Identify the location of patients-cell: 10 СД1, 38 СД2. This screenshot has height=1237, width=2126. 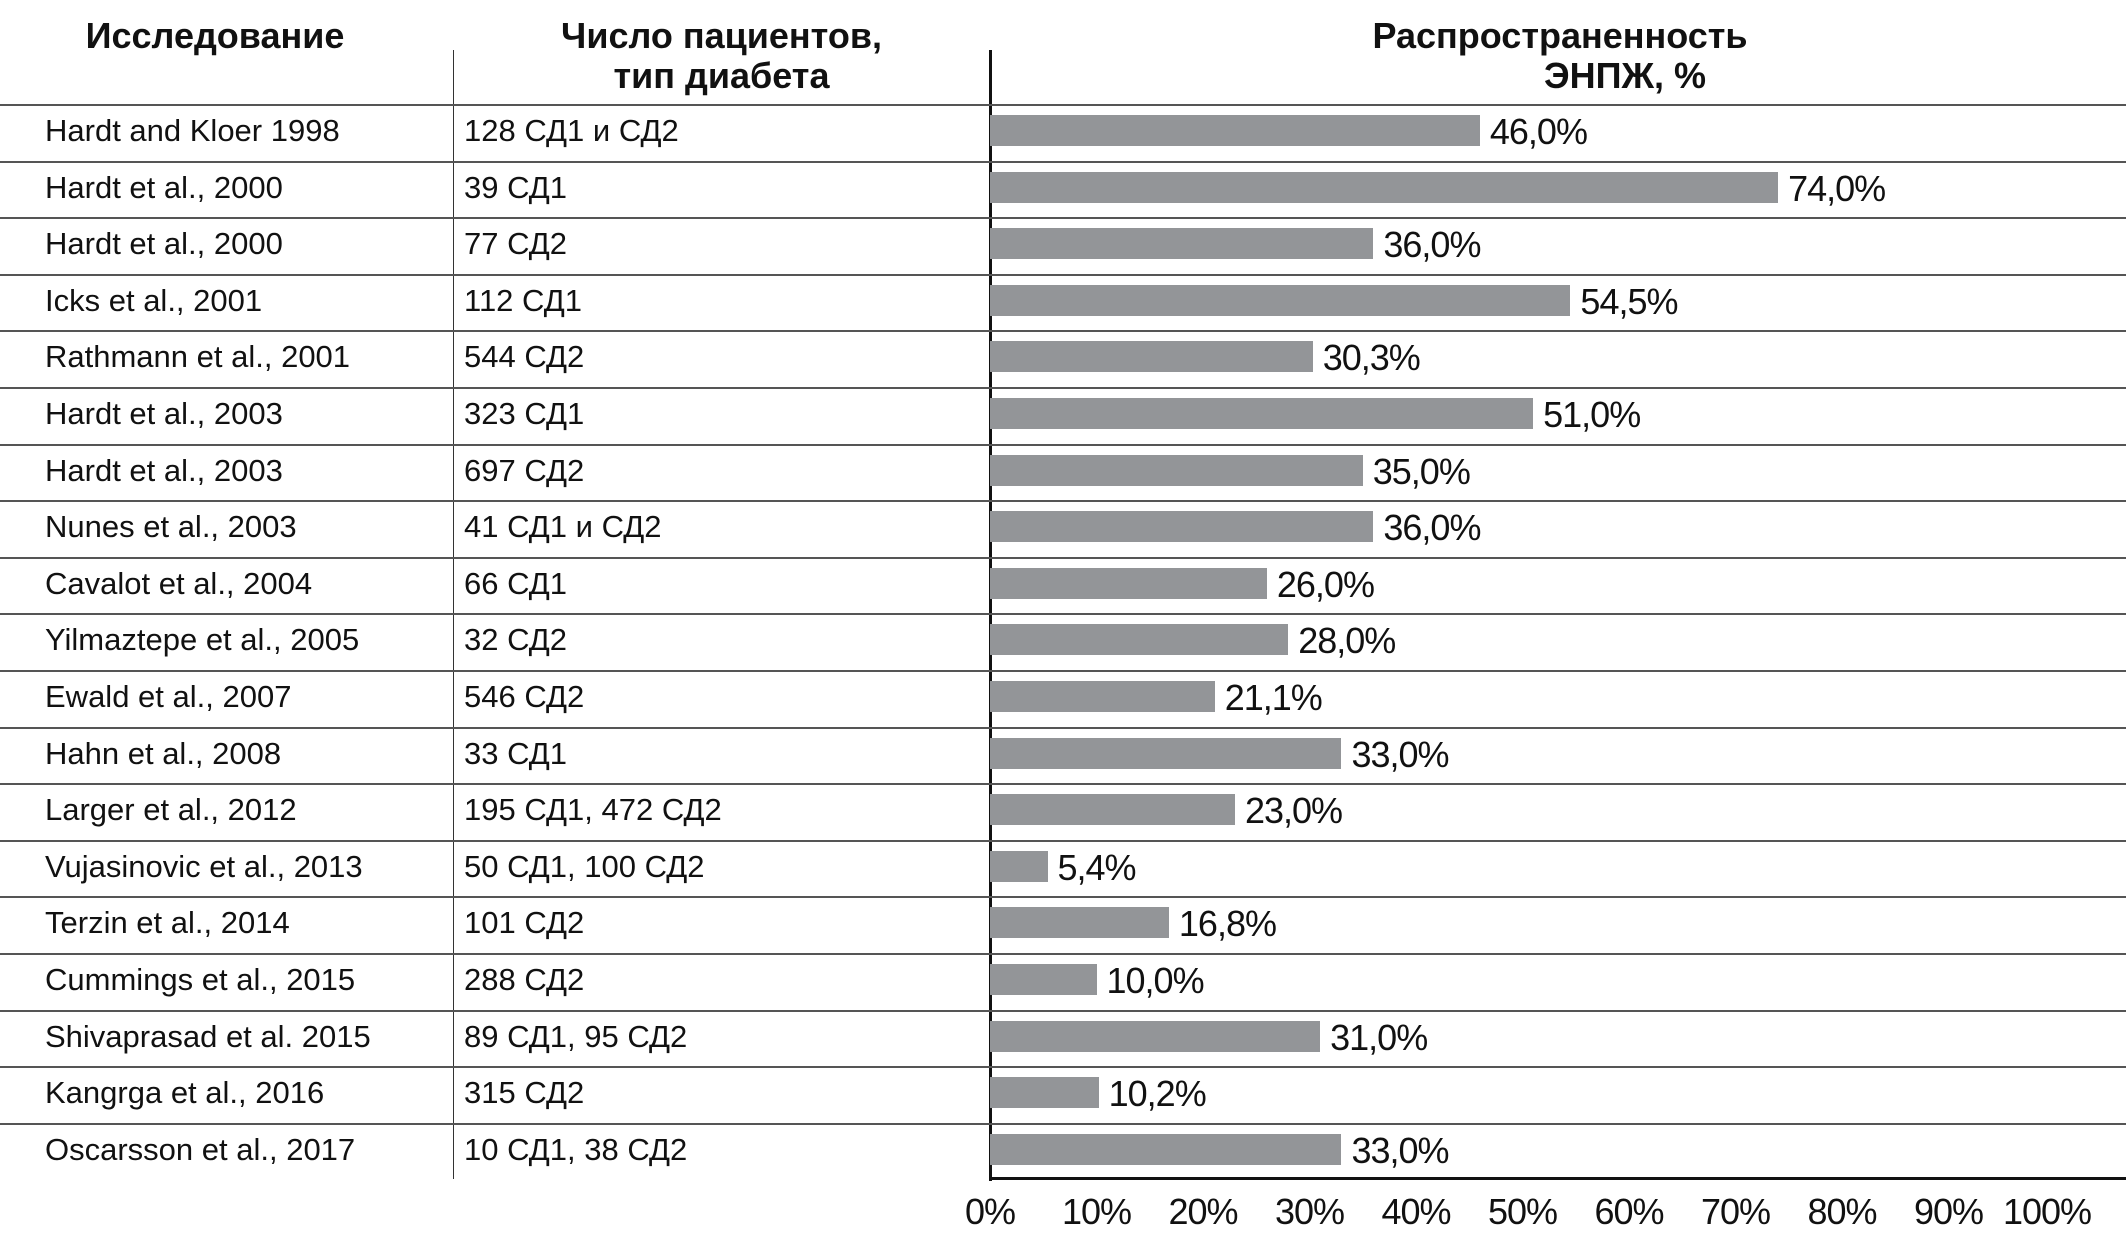
(576, 1149).